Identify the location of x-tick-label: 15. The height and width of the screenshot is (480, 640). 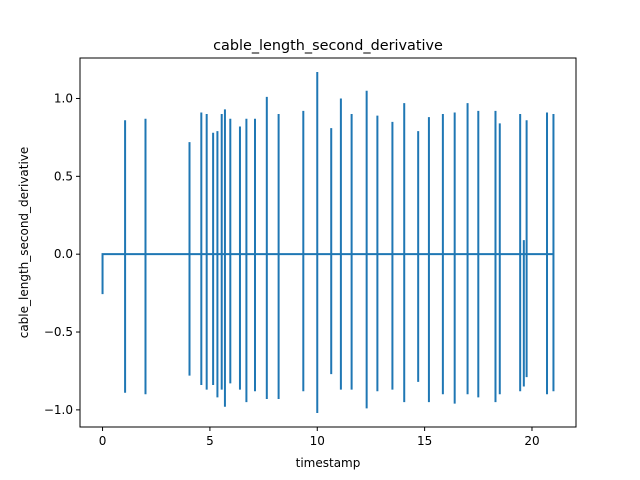
(424, 441).